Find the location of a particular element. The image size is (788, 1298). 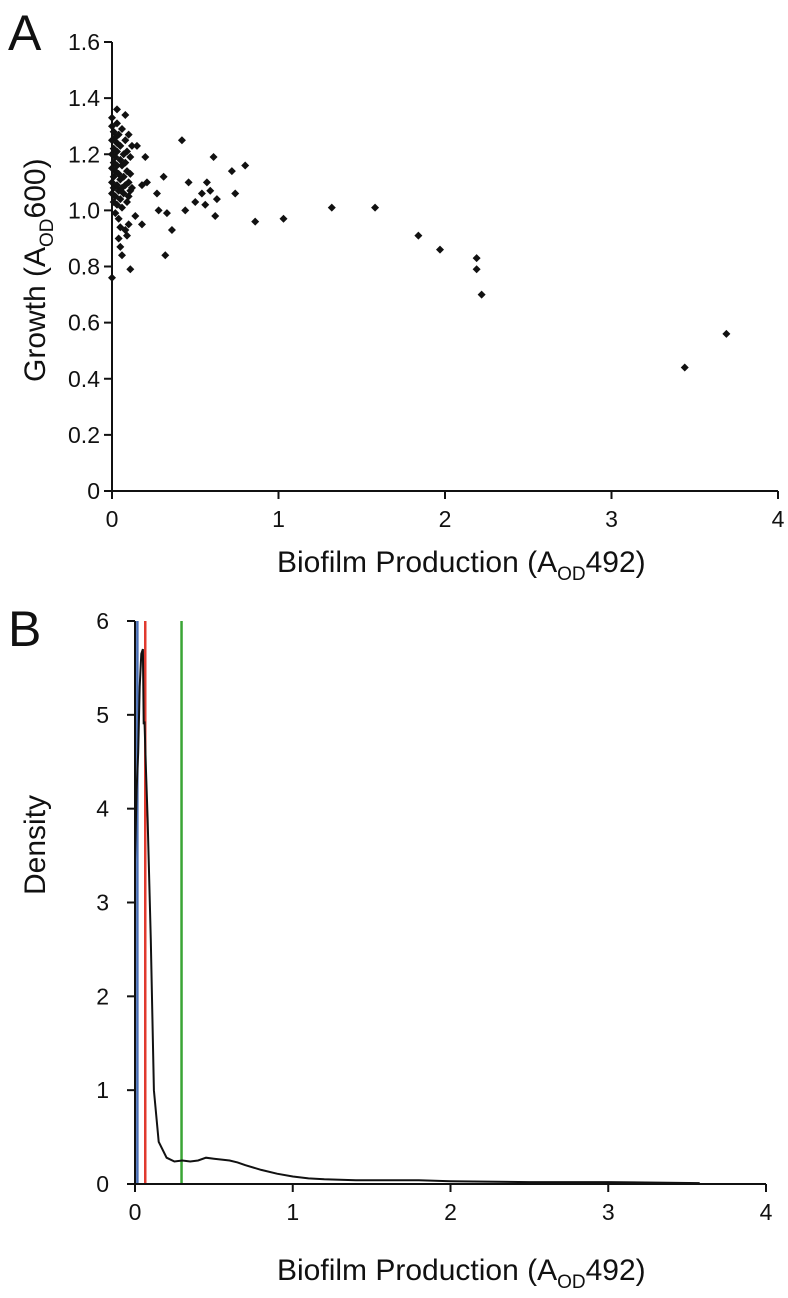

panel-b-x-label: Biofilm Production (AOD492) is located at coordinates (461, 1273).